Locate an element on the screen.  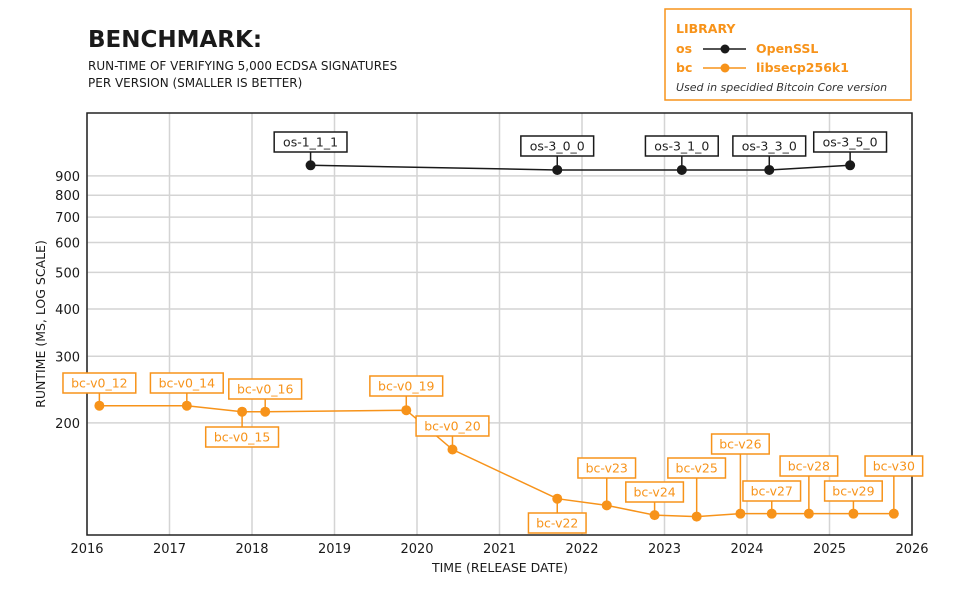
point-label: bc-v24 is located at coordinates (654, 492).